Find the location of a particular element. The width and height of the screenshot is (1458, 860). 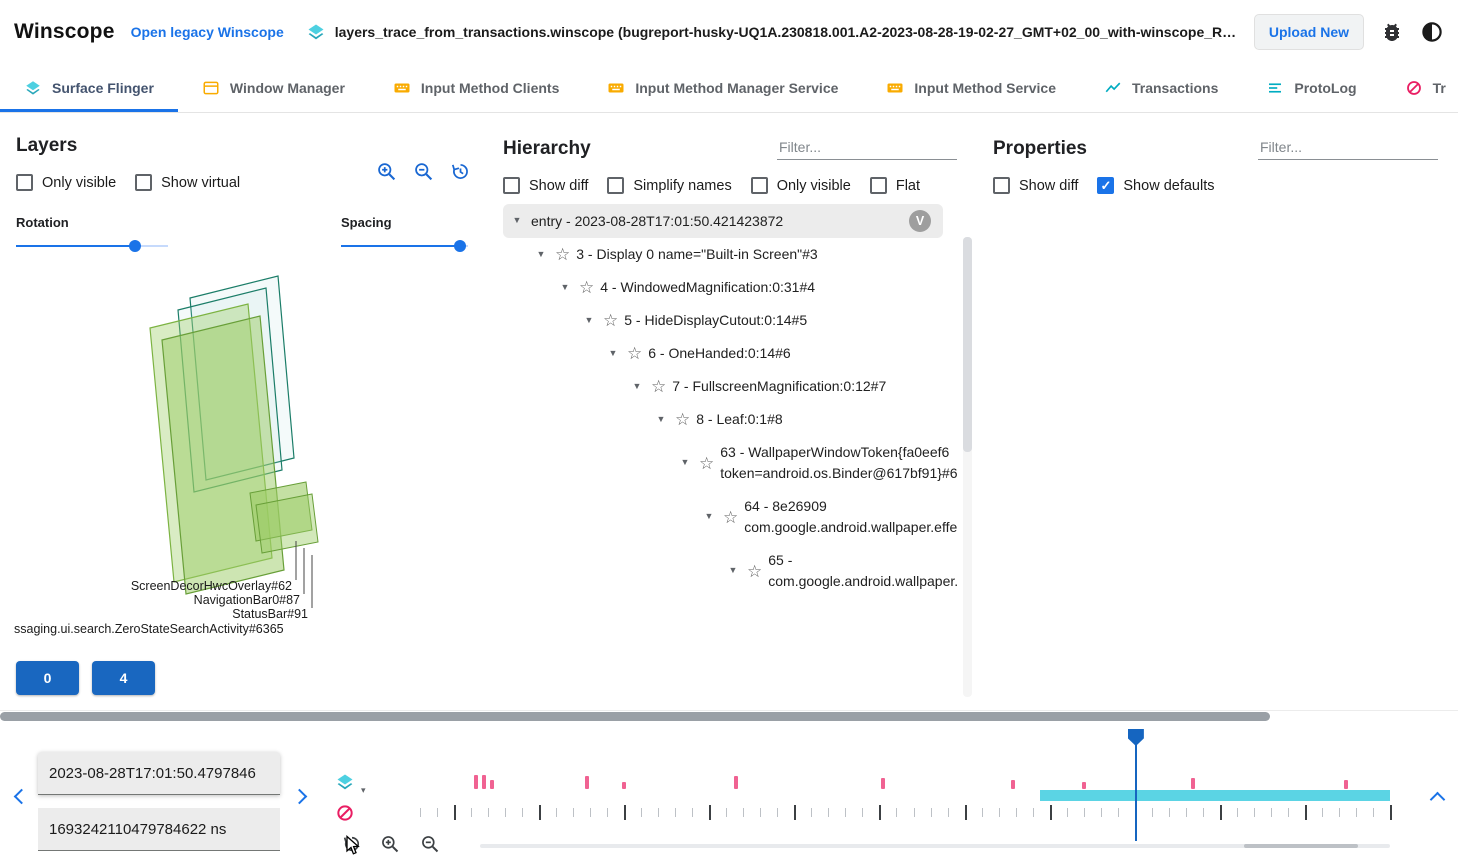

sf-trace-range-bar is located at coordinates (1214, 795).